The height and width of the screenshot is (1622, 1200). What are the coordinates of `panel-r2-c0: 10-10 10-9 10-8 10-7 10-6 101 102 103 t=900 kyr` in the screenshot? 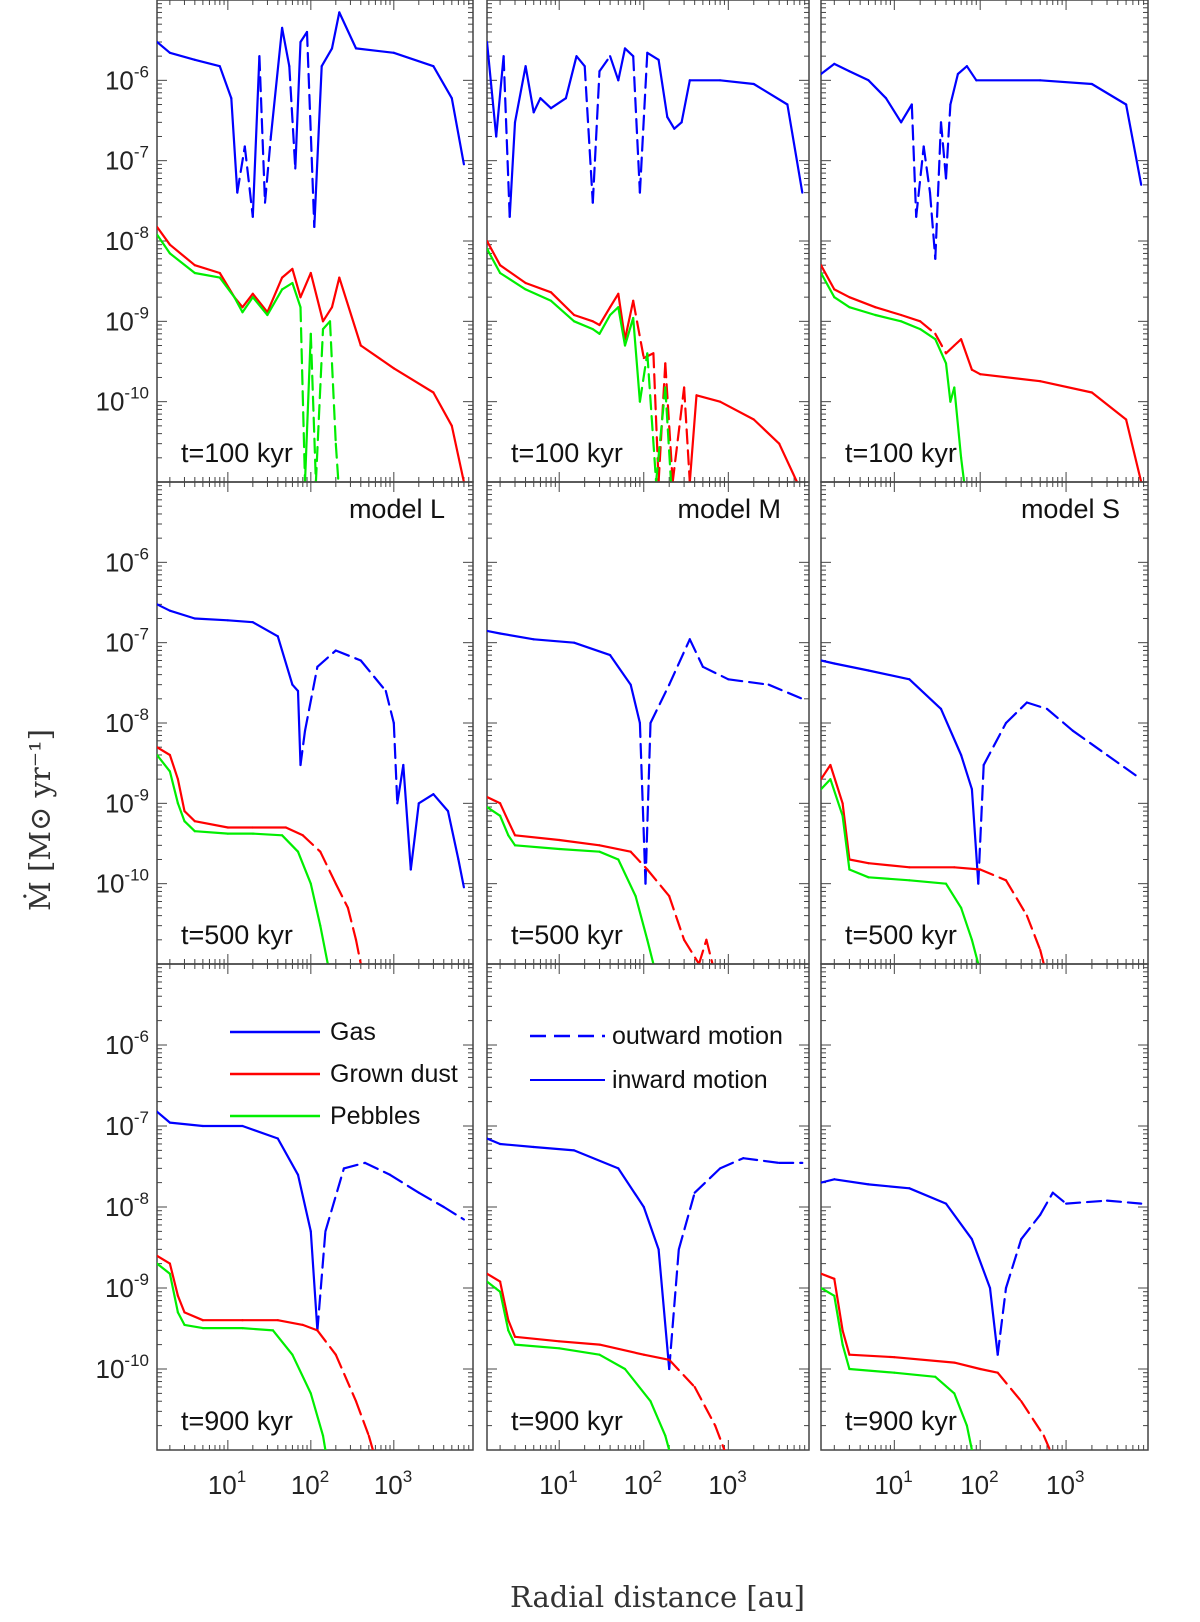 It's located at (285, 1231).